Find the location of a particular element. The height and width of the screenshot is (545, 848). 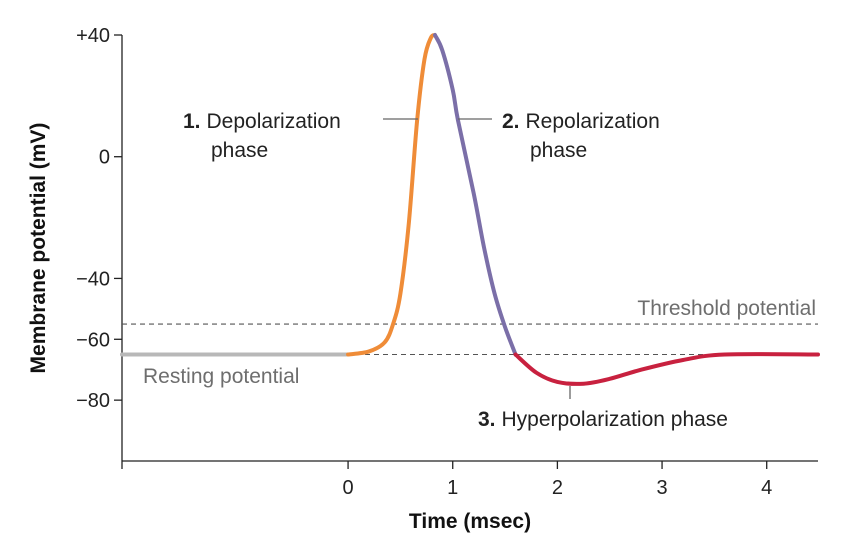

x-tick-label: 0 is located at coordinates (348, 488).